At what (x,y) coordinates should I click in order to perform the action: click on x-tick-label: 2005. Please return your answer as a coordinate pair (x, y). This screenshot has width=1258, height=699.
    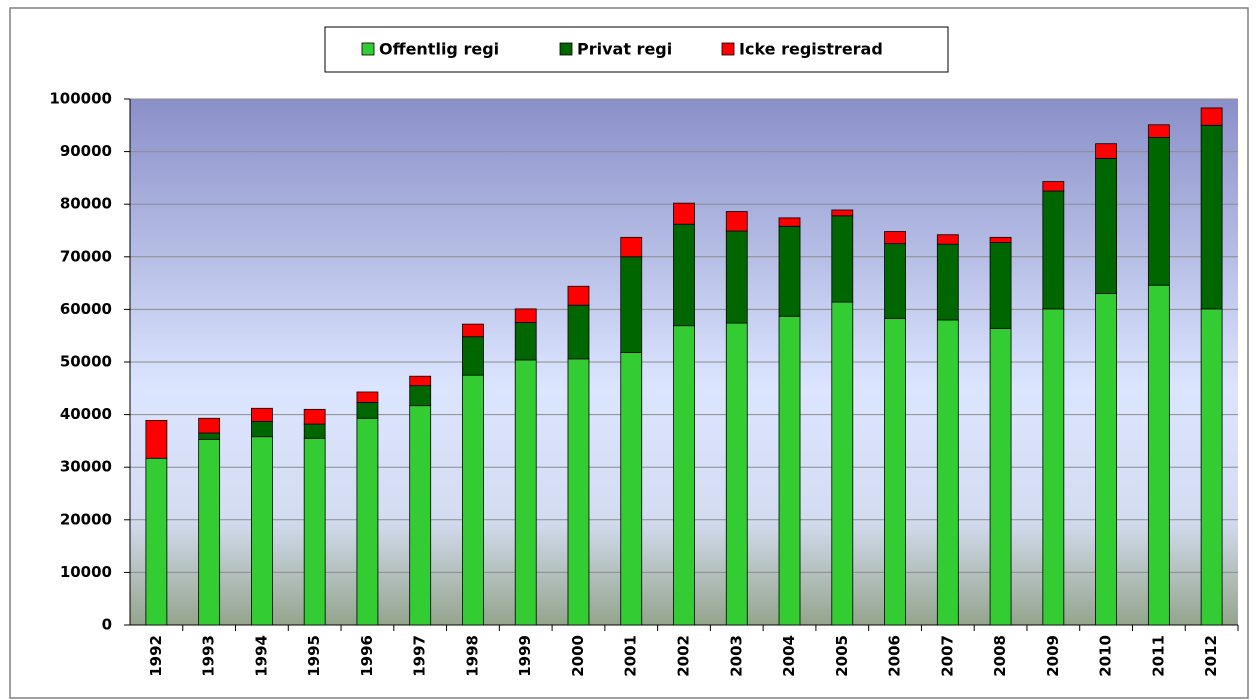
    Looking at the image, I should click on (842, 656).